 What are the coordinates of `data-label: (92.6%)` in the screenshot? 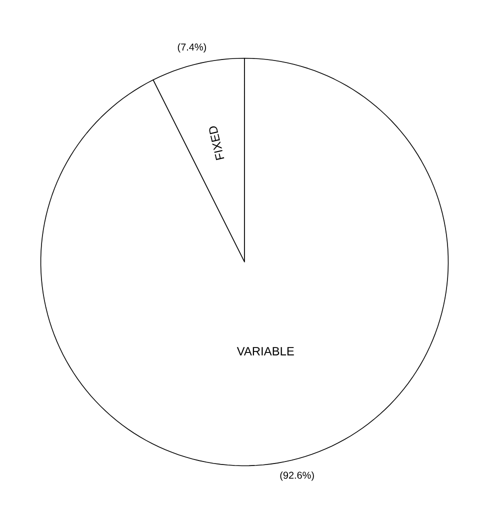 It's located at (297, 476).